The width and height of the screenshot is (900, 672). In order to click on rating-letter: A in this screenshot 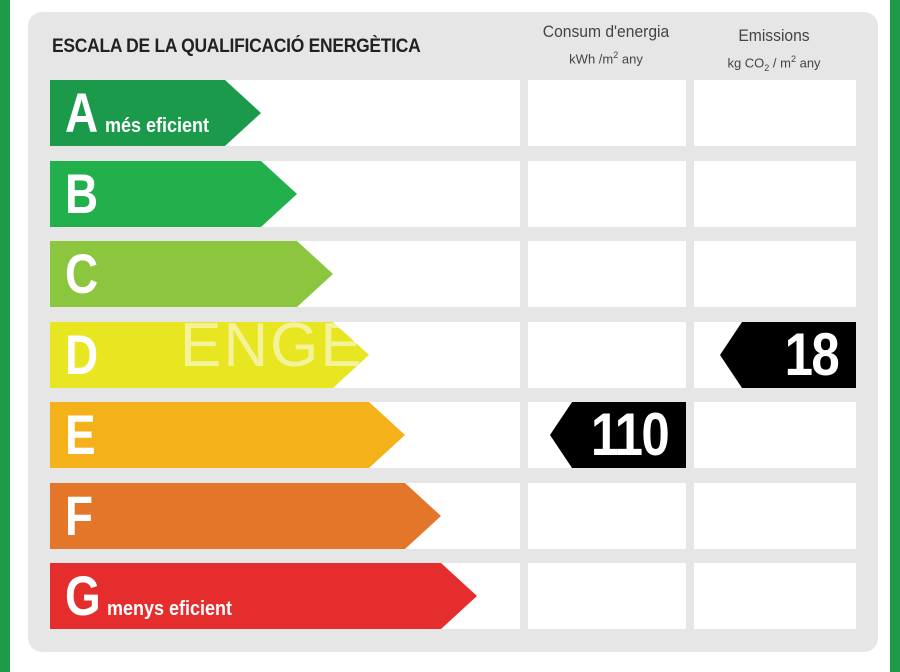, I will do `click(82, 112)`.